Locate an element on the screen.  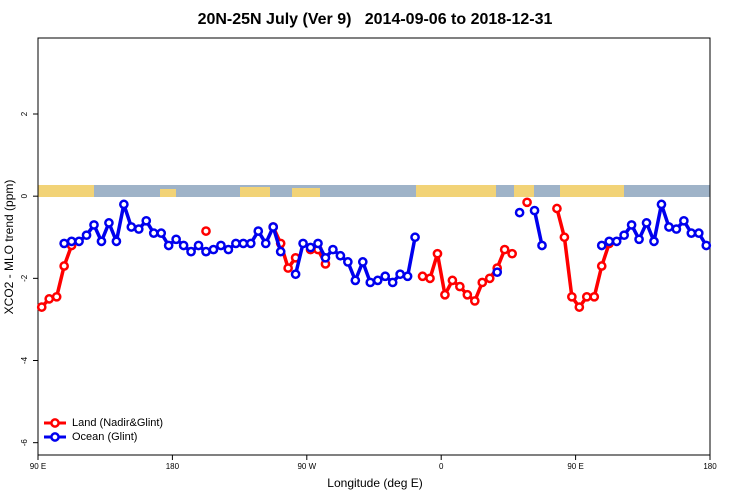
x-tick-label: 180 is located at coordinates (173, 466).